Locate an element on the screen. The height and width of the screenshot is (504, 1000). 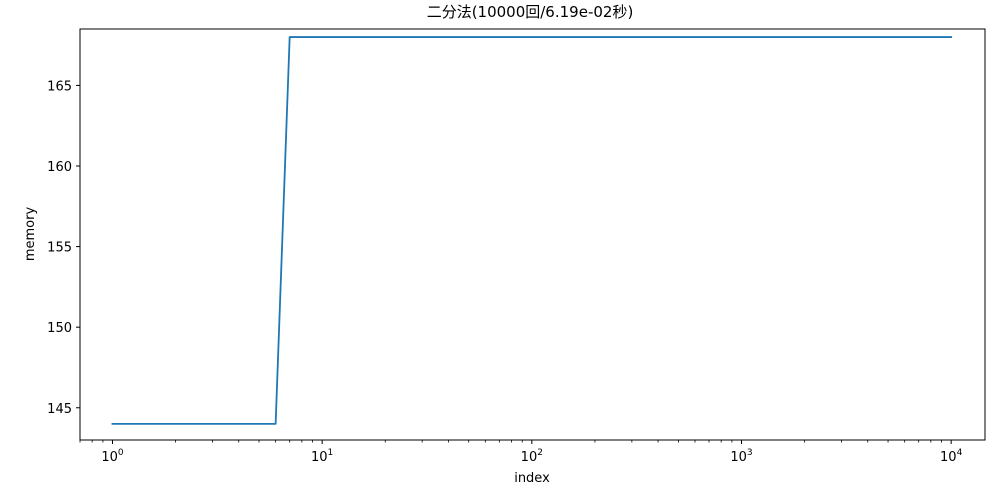
y-tick-label: 165 is located at coordinates (59, 86).